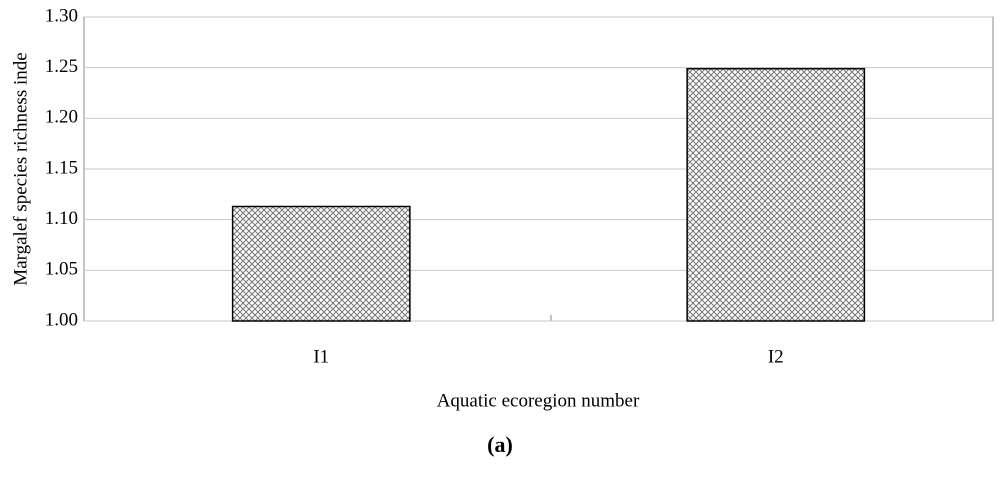 This screenshot has height=477, width=1000. I want to click on y-tick-label: 1.05, so click(61, 269).